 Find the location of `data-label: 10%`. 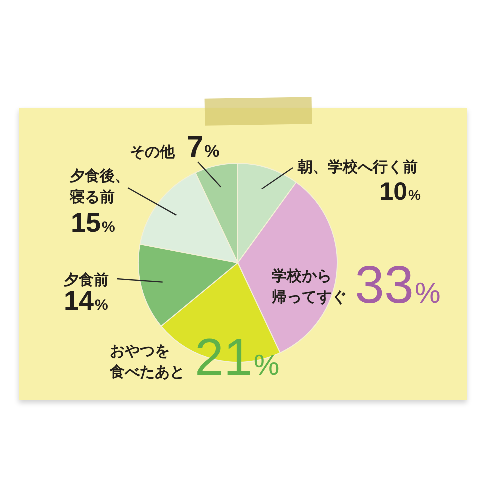

data-label: 10% is located at coordinates (401, 192).